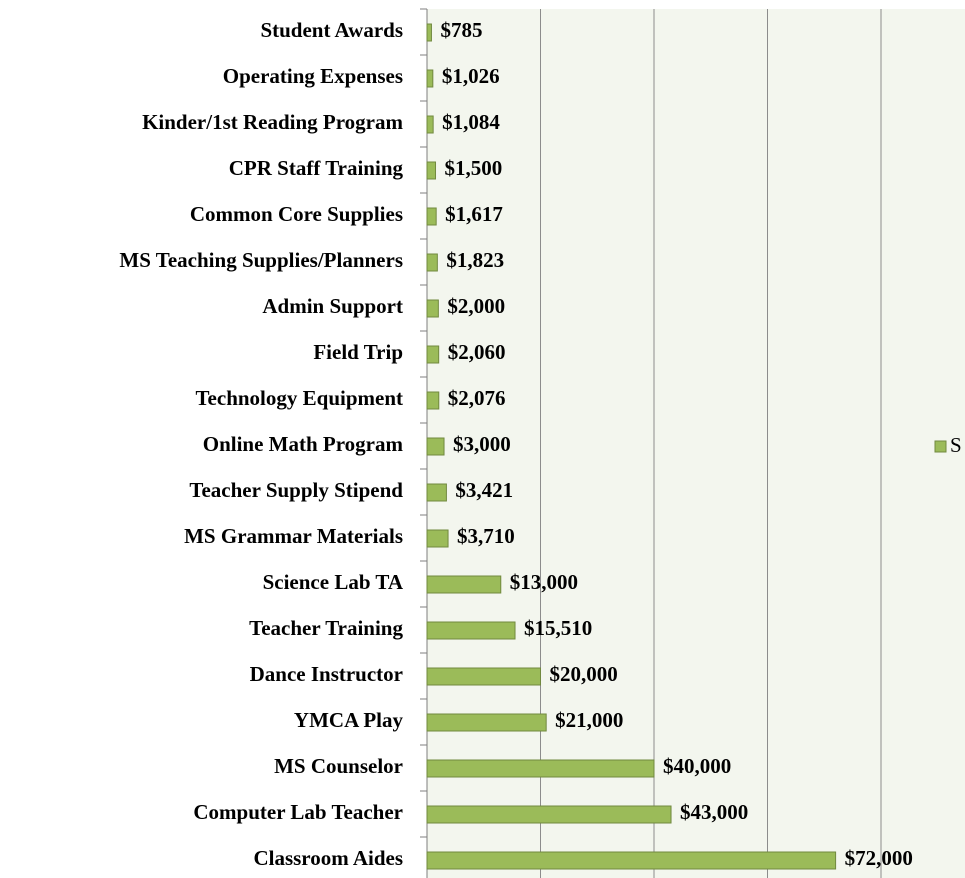 Image resolution: width=965 pixels, height=878 pixels. Describe the element at coordinates (296, 214) in the screenshot. I see `y-tick-label: Common Core Supplies` at that location.